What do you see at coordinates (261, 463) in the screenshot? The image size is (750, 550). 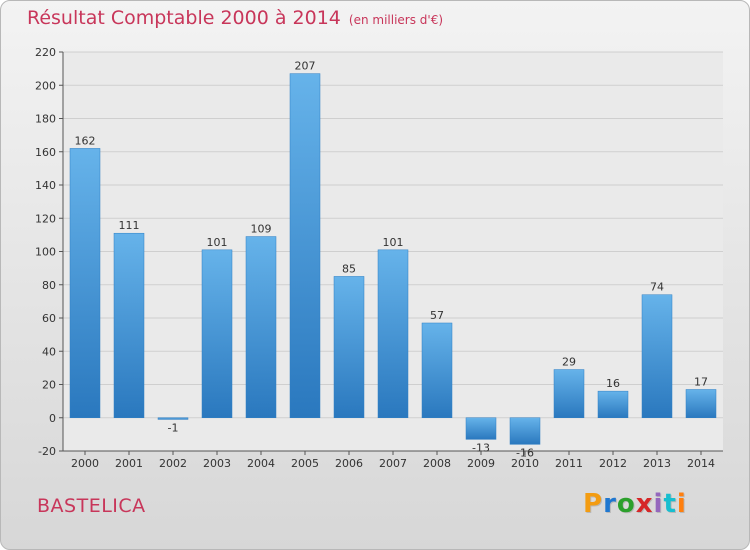 I see `x-tick-label-2004: 2004` at bounding box center [261, 463].